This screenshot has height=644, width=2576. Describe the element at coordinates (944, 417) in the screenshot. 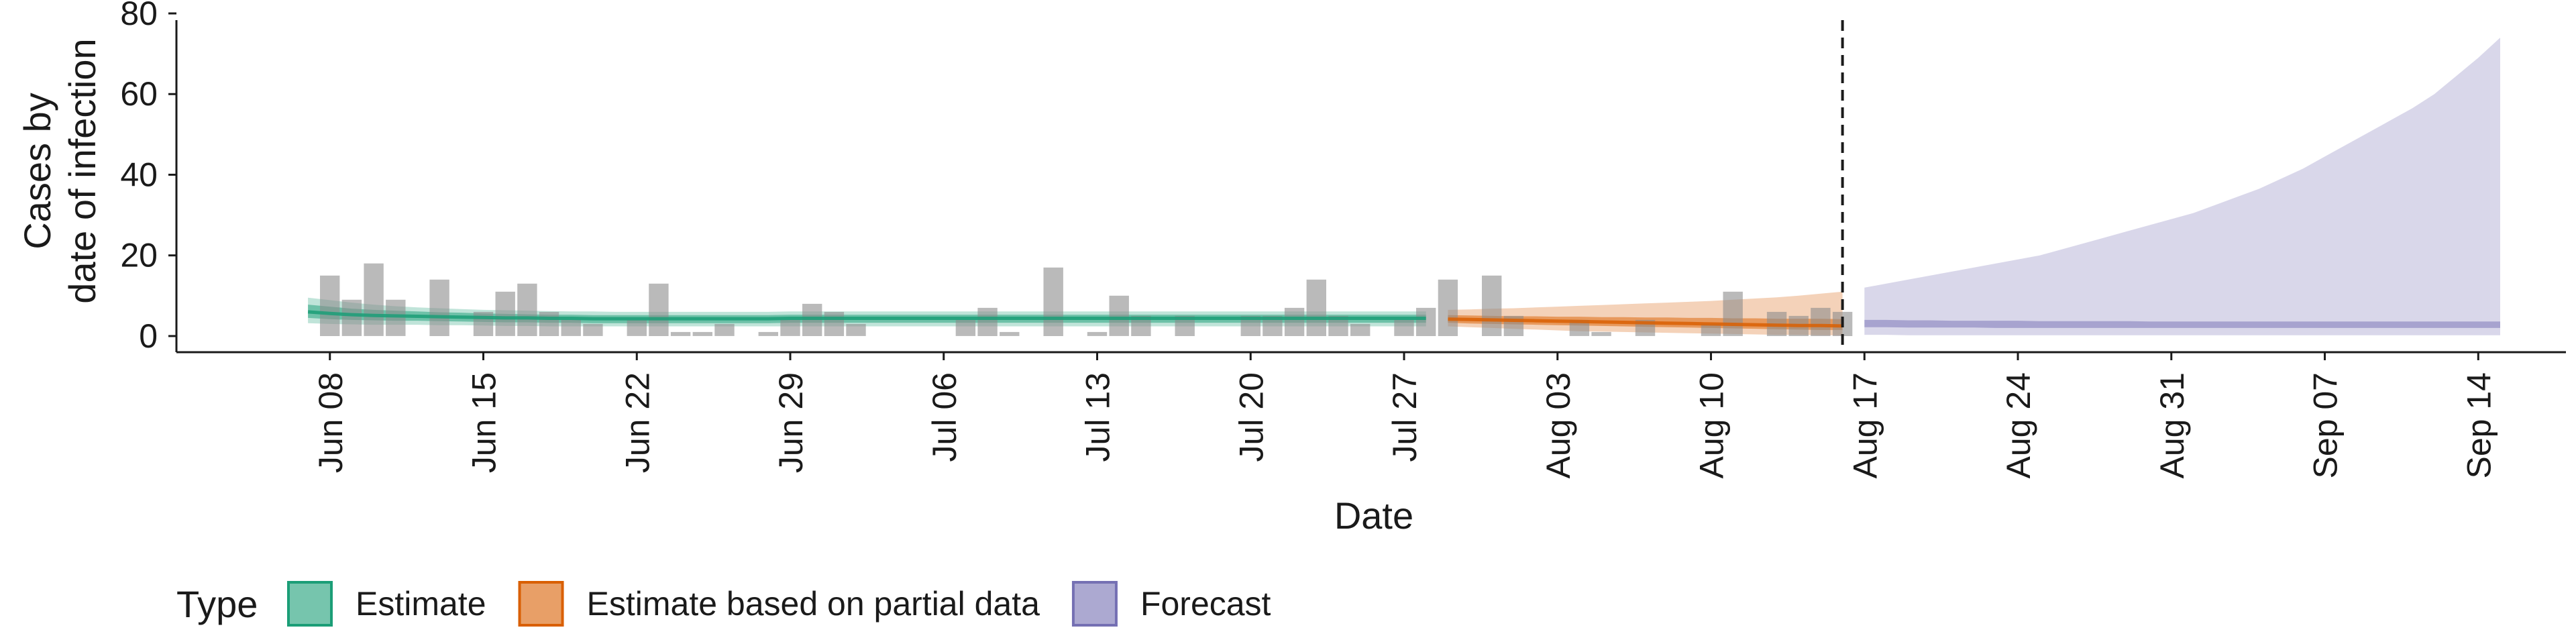

I see `x-tick-label: Jul 06` at that location.